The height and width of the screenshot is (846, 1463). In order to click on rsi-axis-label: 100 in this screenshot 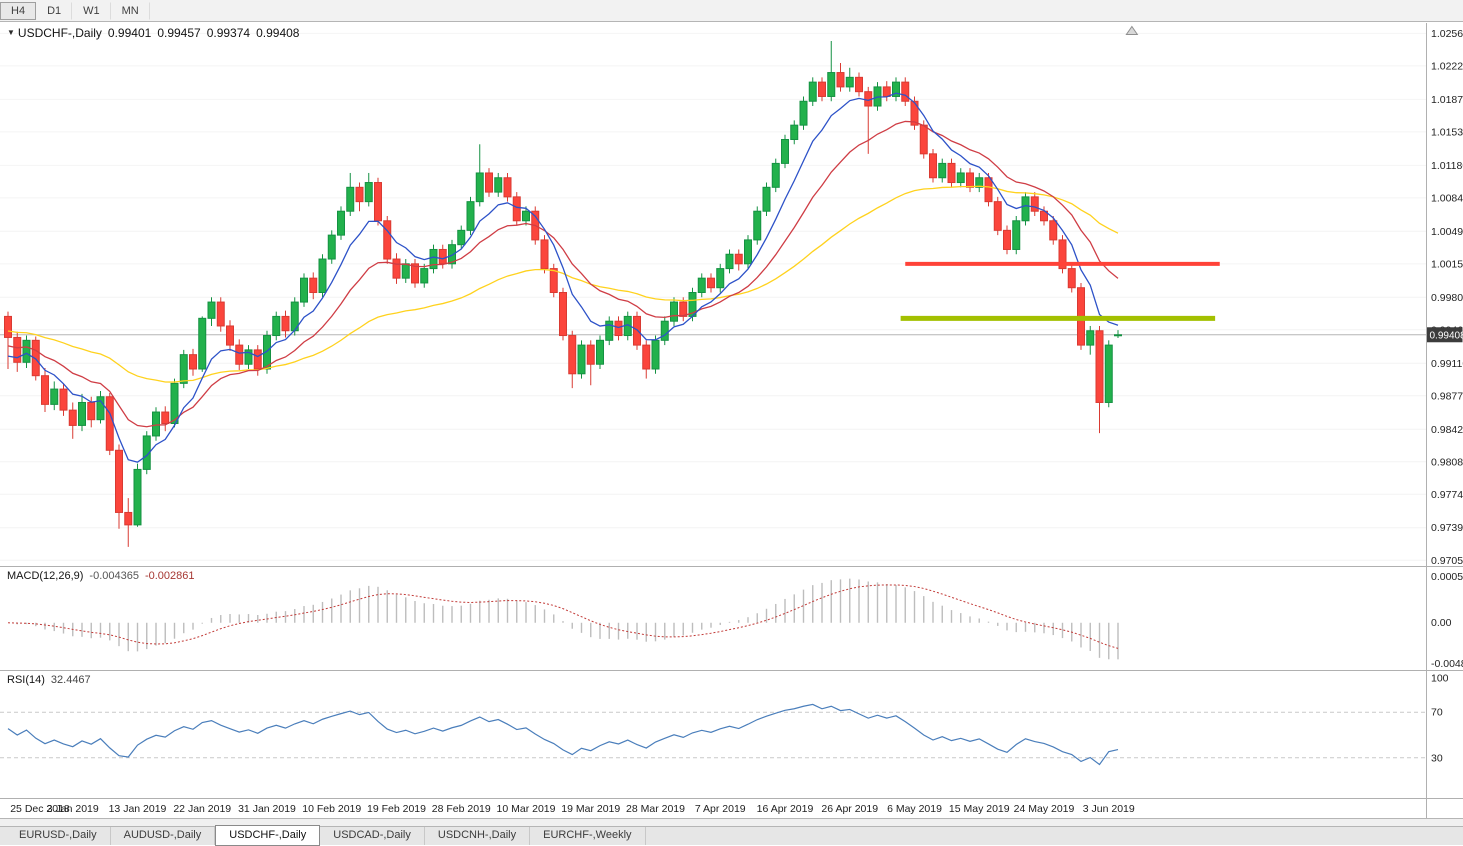, I will do `click(1440, 679)`.